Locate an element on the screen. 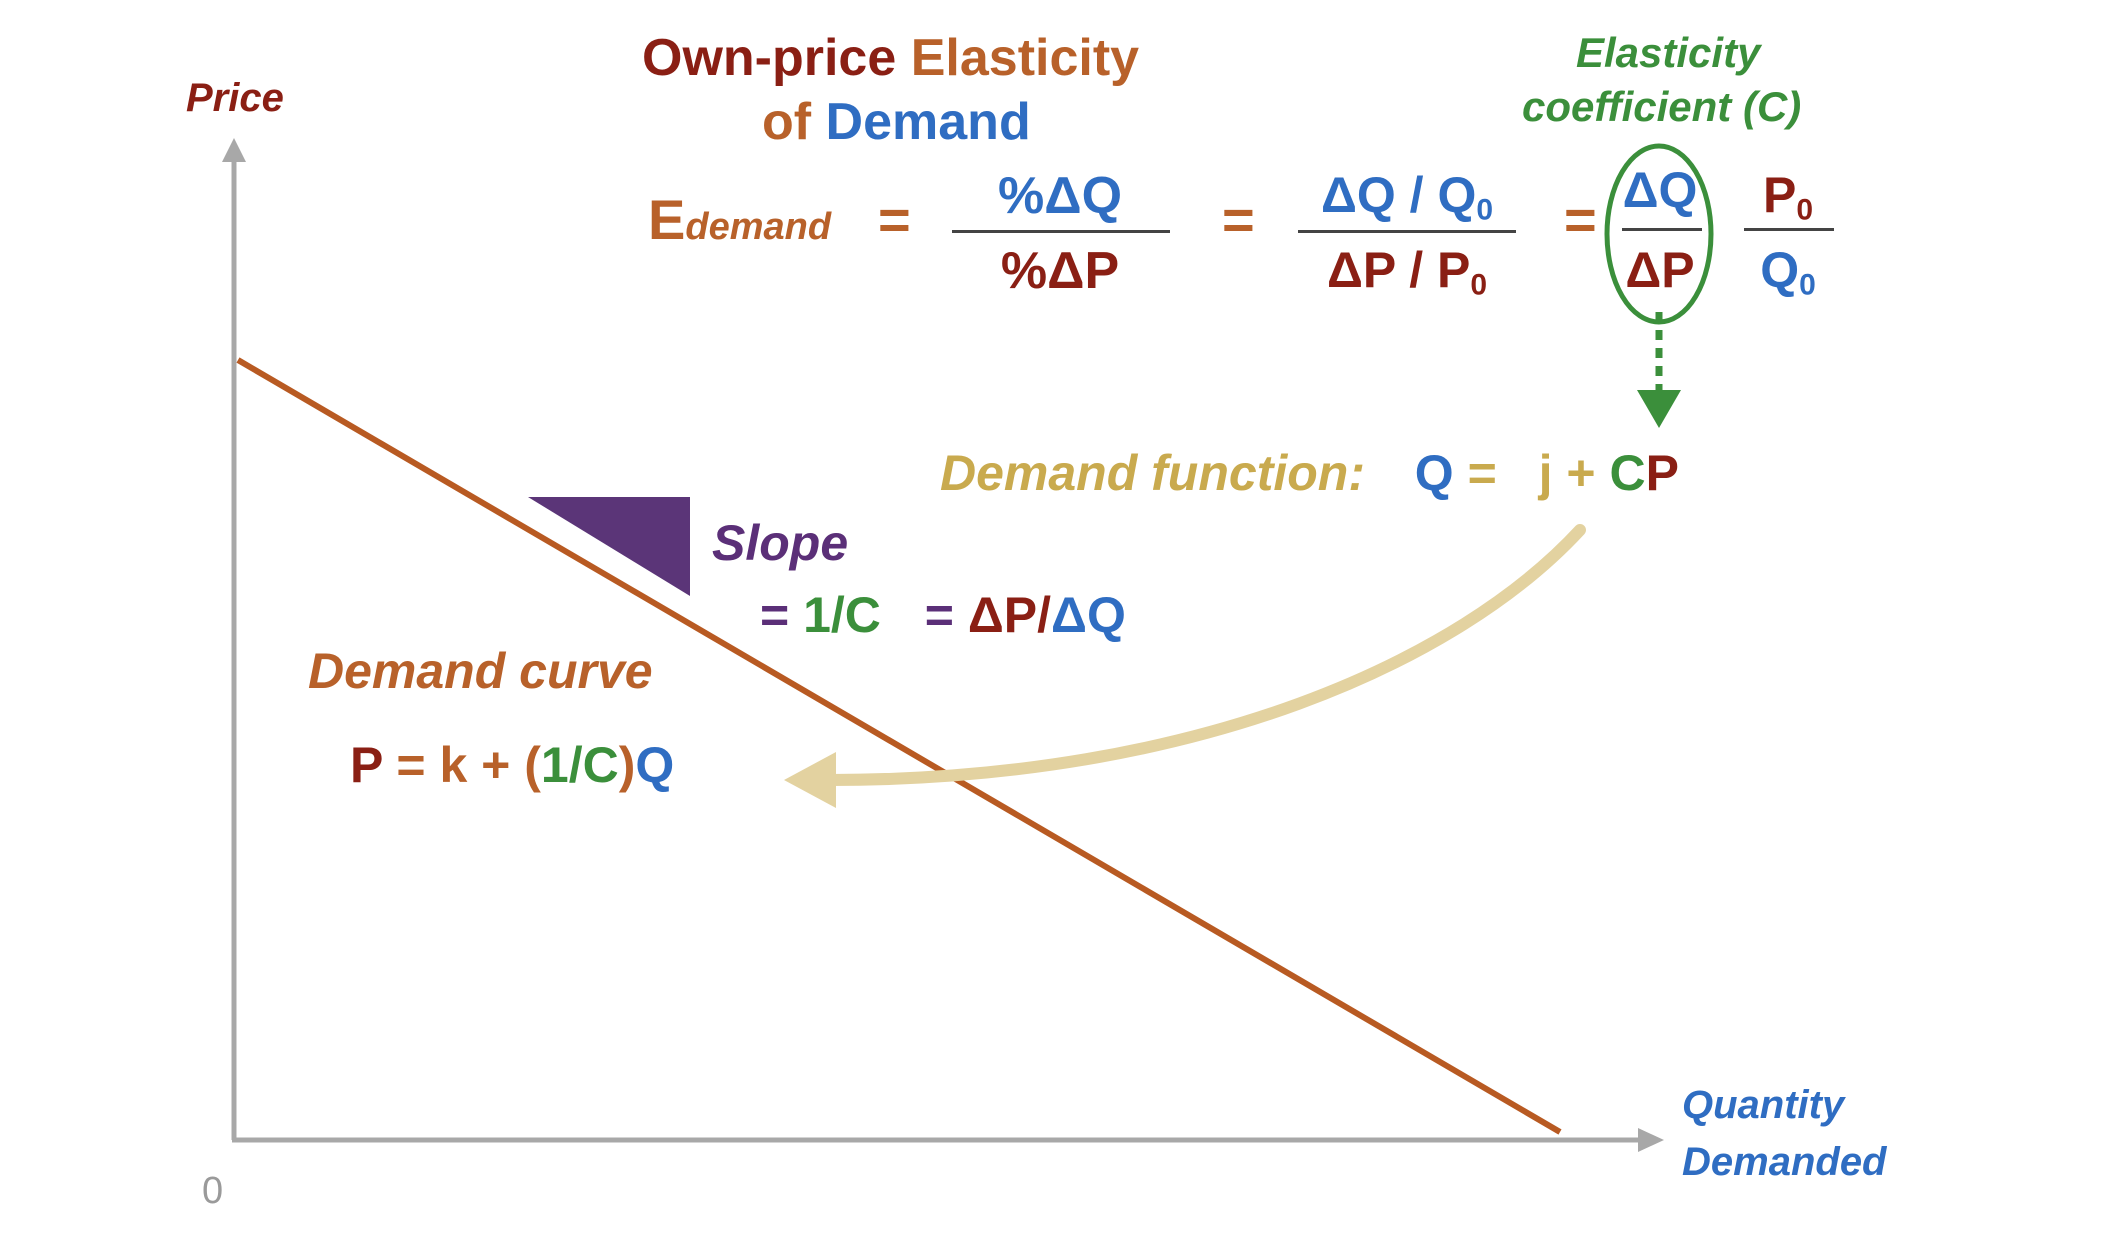 The height and width of the screenshot is (1238, 2126). equation-equals-1: = is located at coordinates (894, 219).